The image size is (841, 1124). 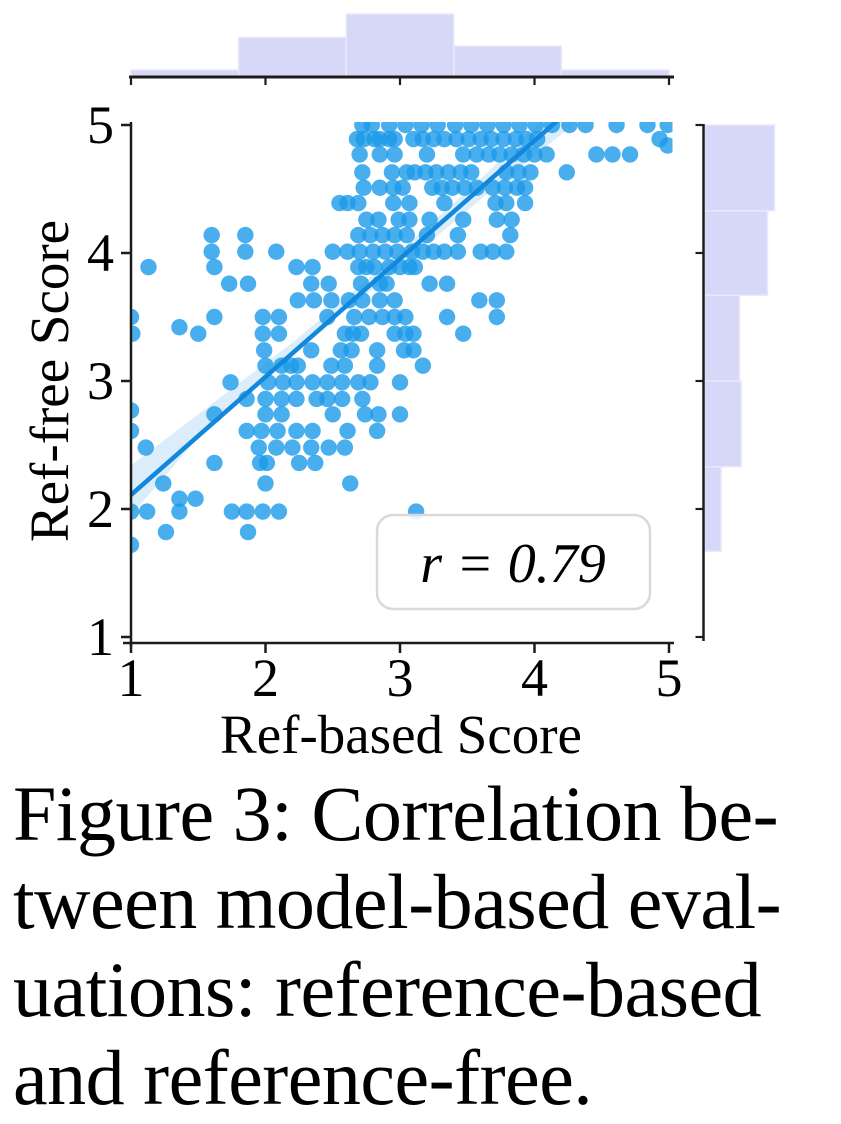 I want to click on y-tick-label: 4, so click(x=100, y=253).